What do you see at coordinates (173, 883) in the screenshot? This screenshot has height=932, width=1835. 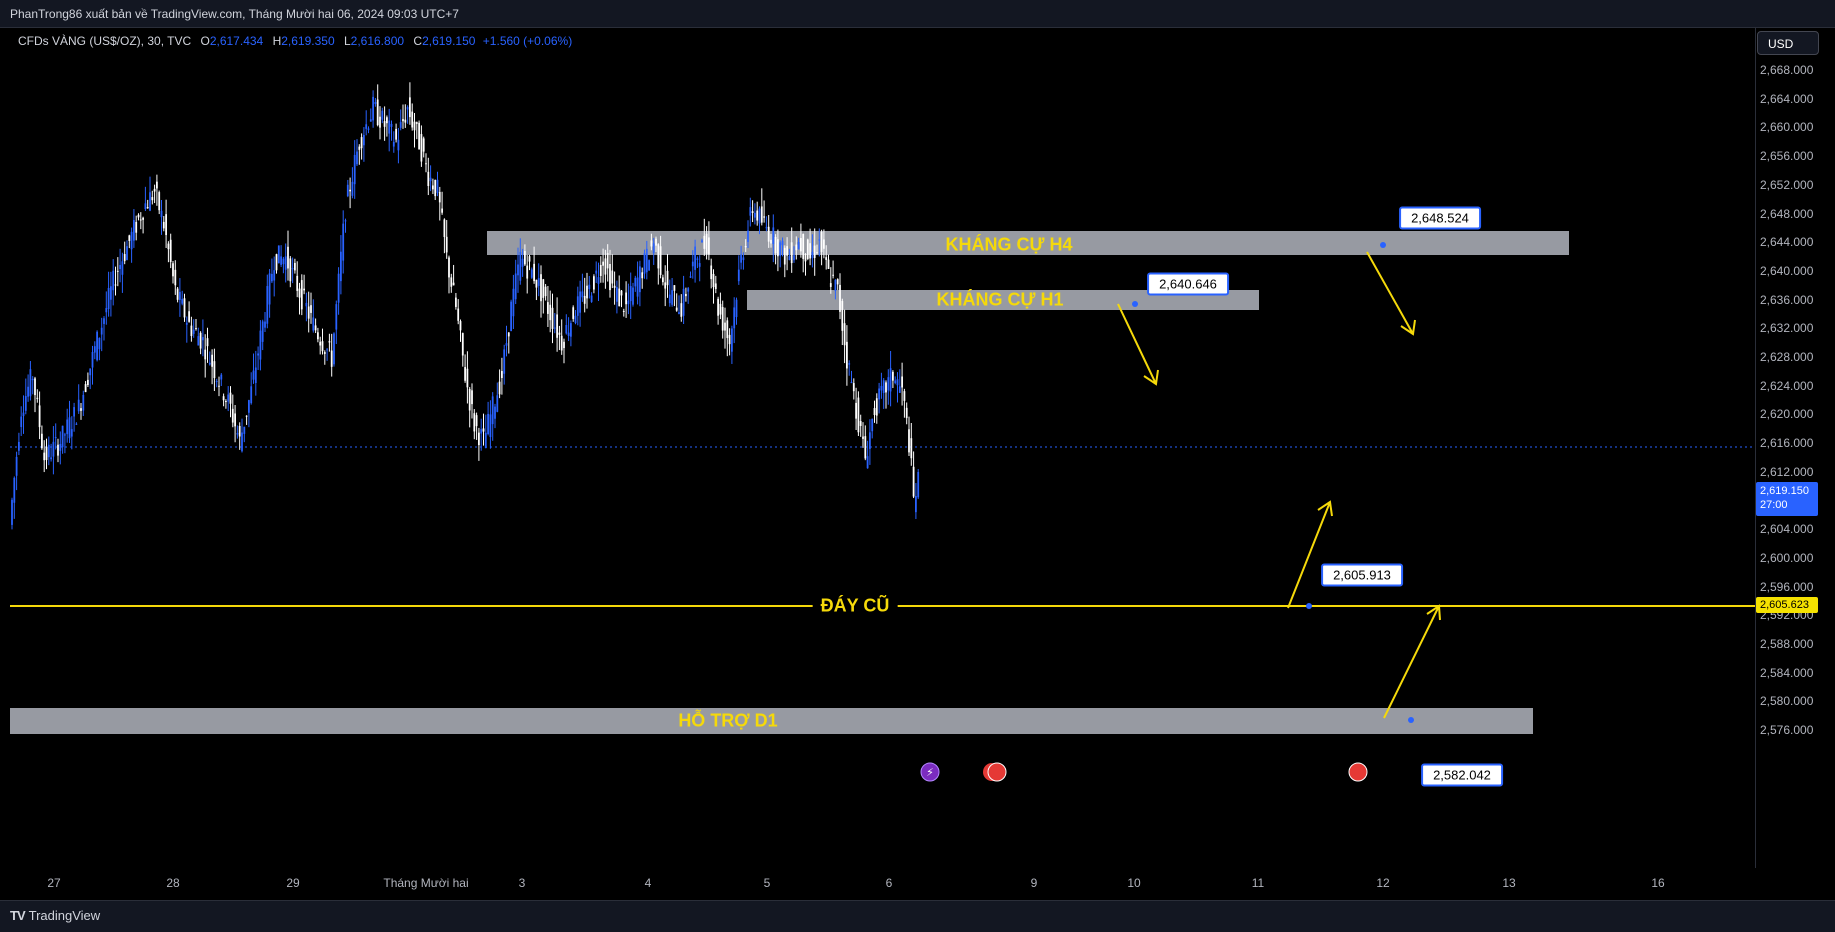 I see `time-label: 28` at bounding box center [173, 883].